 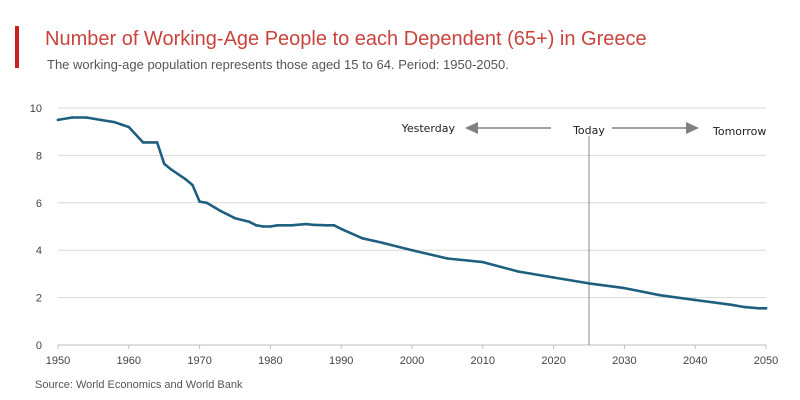 What do you see at coordinates (249, 222) in the screenshot?
I see `data-point-1977` at bounding box center [249, 222].